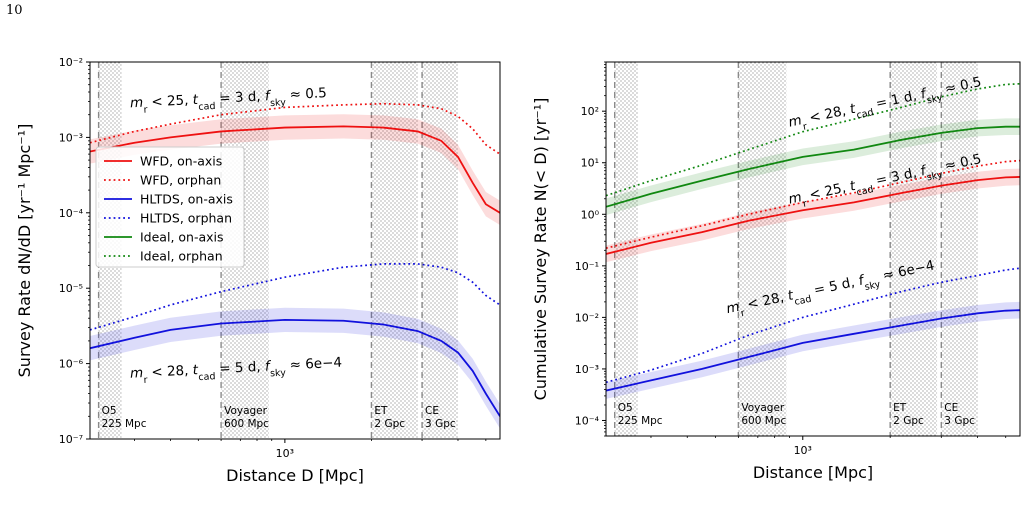 This screenshot has width=1028, height=514. I want to click on legend-label-hltds-orphan: HLTDS, orphan, so click(186, 218).